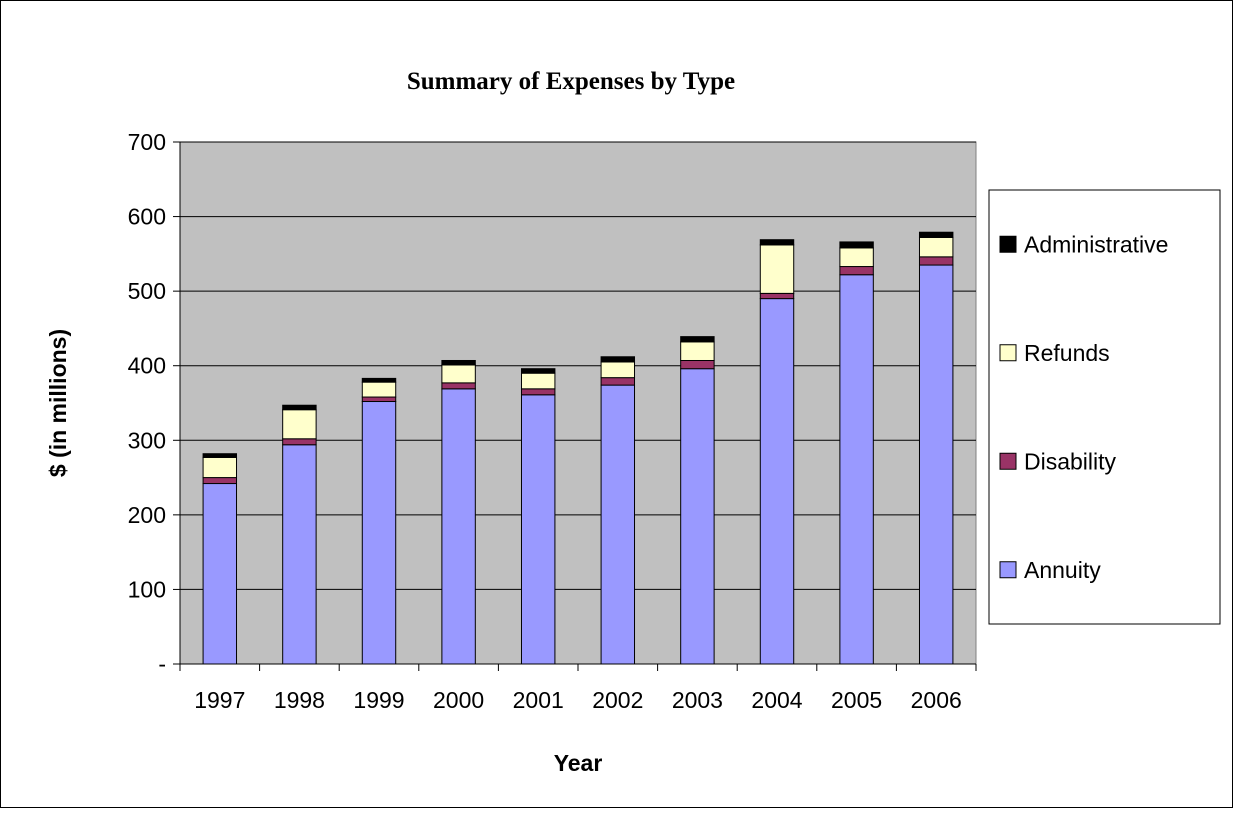 The height and width of the screenshot is (813, 1233). Describe the element at coordinates (618, 370) in the screenshot. I see `bar-segment-refunds-2002` at that location.